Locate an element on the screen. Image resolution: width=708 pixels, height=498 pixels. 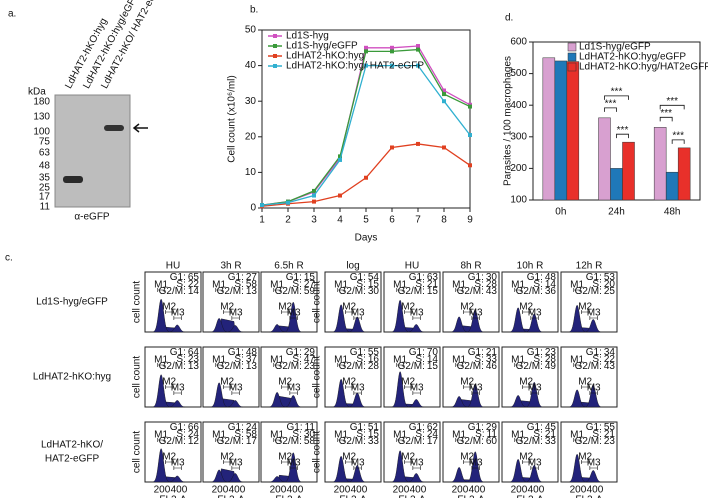
stat-value: 15 is located at coordinates (374, 284).